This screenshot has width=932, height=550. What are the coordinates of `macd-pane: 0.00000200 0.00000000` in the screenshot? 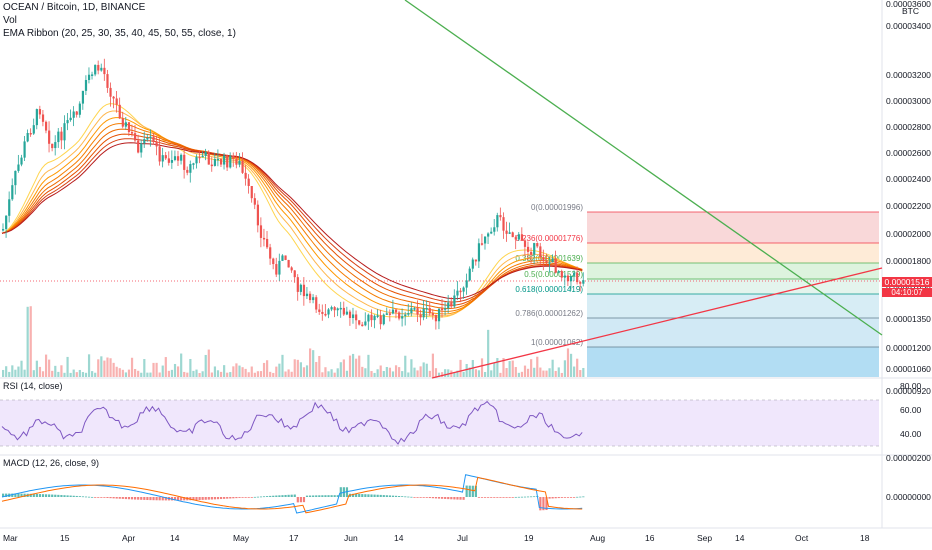 It's located at (466, 483).